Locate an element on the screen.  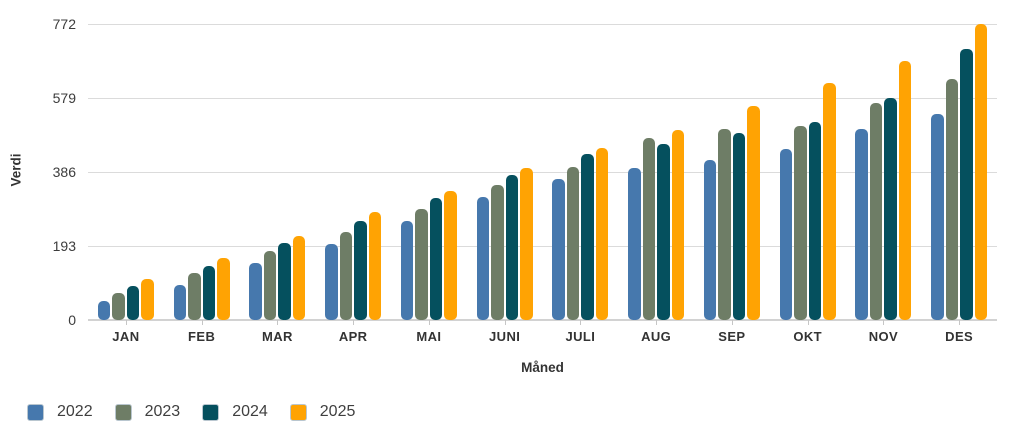
bar-2024-okt is located at coordinates (815, 220).